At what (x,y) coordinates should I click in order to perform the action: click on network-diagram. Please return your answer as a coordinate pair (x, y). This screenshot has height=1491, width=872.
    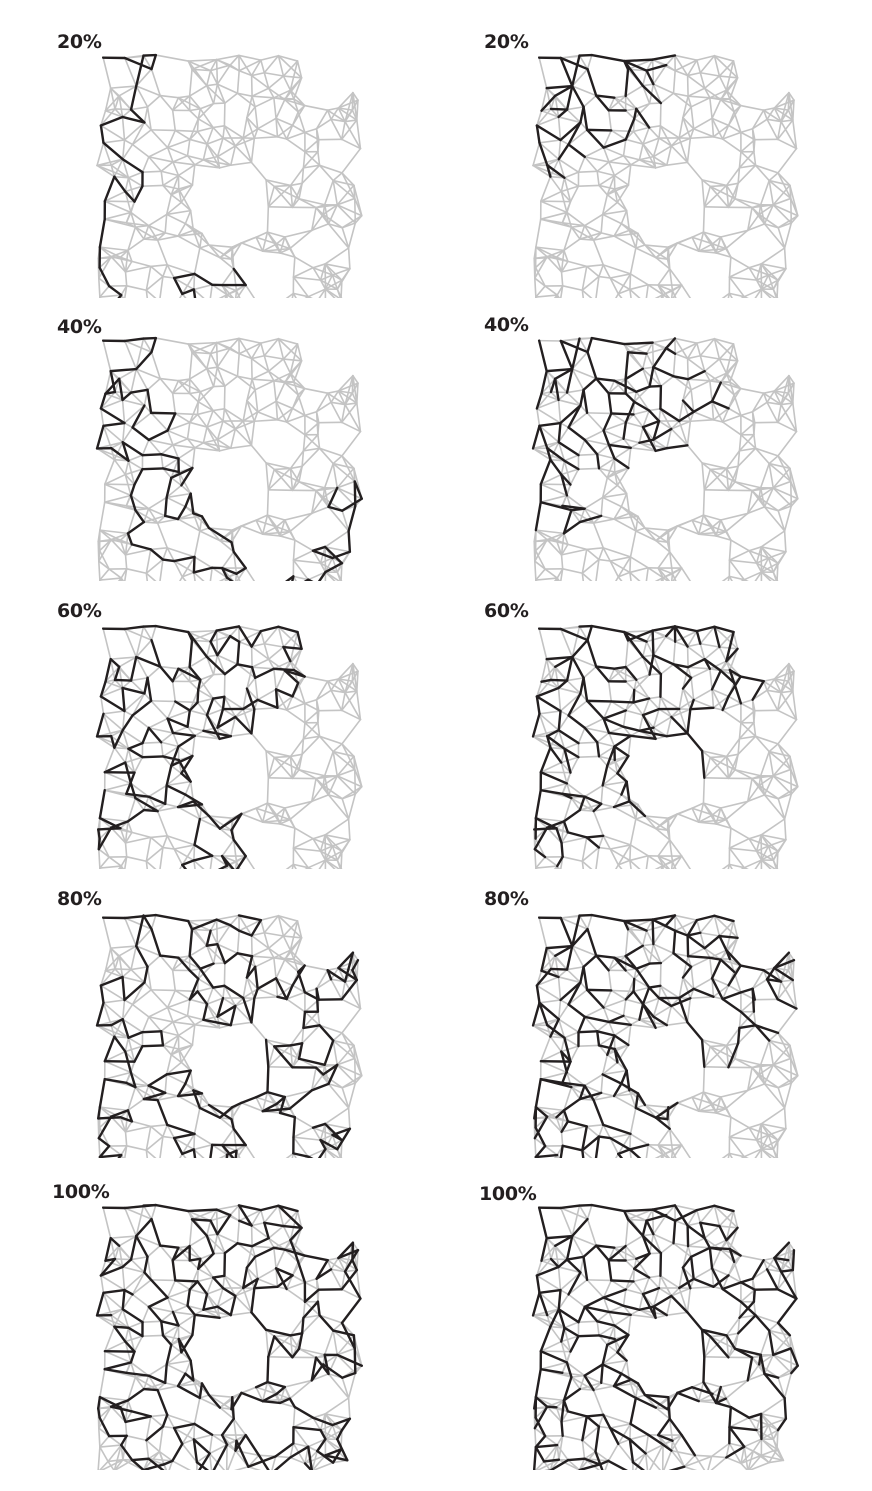
    Looking at the image, I should click on (229, 746).